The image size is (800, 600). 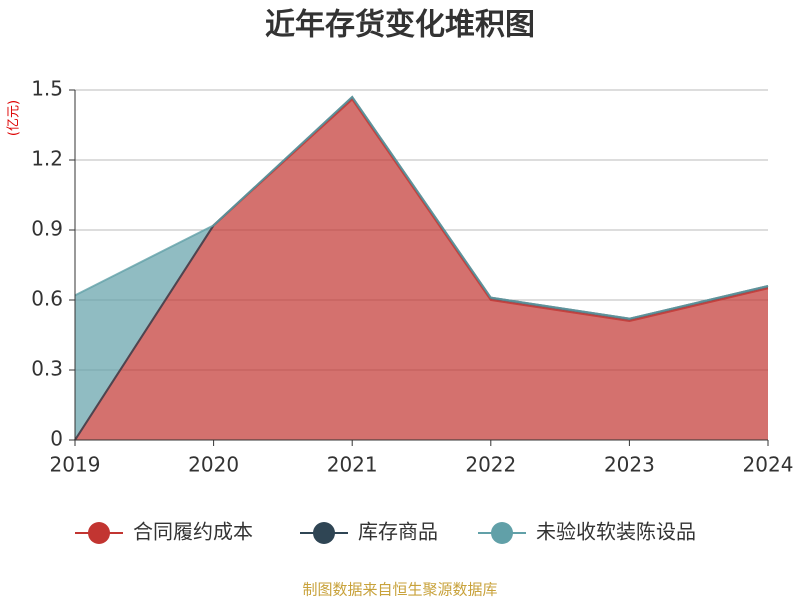 I want to click on y-tick-label: 0.9, so click(x=47, y=229).